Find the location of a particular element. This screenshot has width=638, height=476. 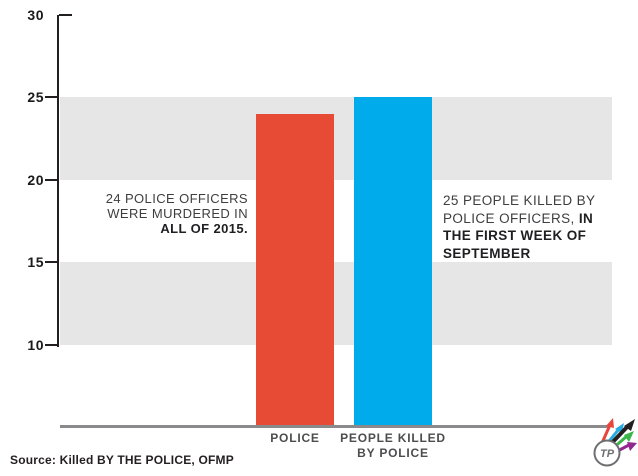

x-axis-label: POLICE is located at coordinates (295, 438).